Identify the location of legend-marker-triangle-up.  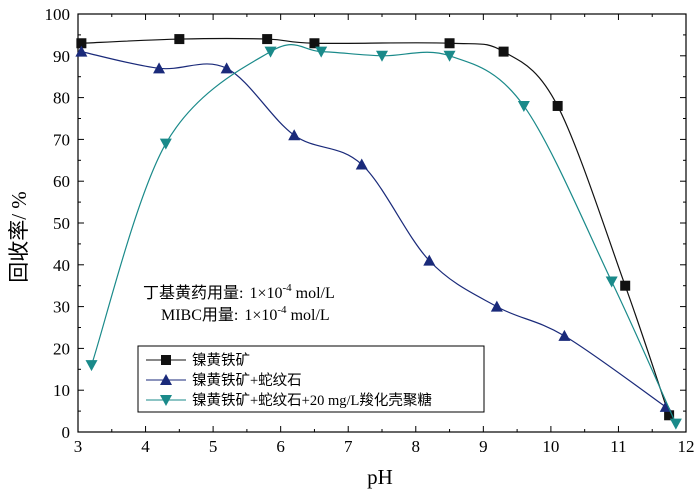
(166, 379).